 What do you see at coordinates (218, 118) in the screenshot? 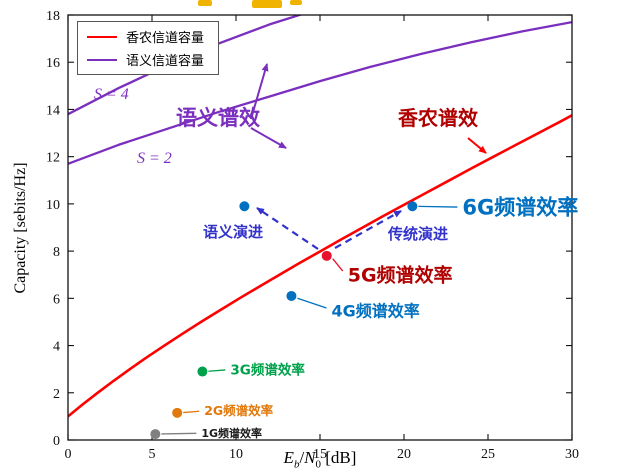
I see `semantic-se-annotation: 语义谱效` at bounding box center [218, 118].